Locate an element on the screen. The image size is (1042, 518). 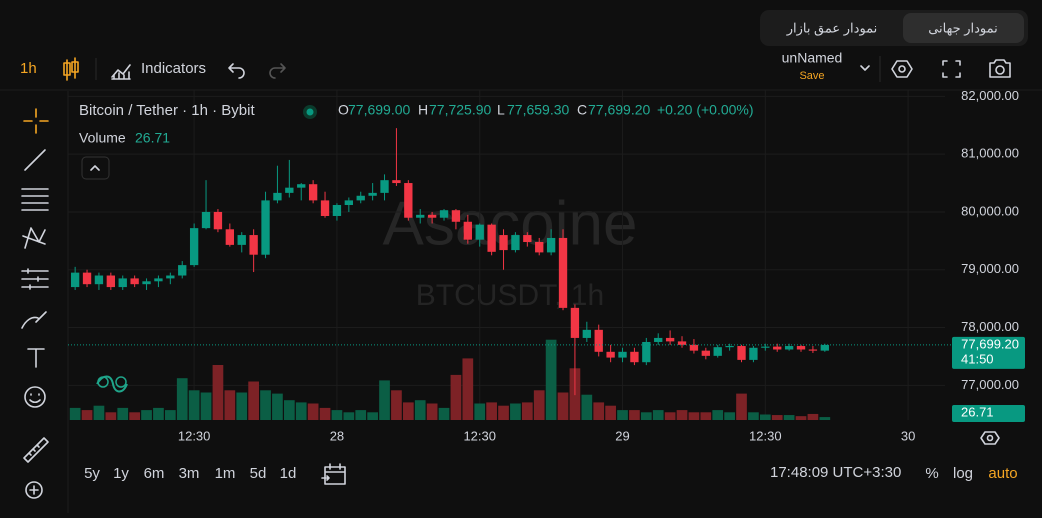
y-tick-label: 77,000.00 is located at coordinates (990, 384).